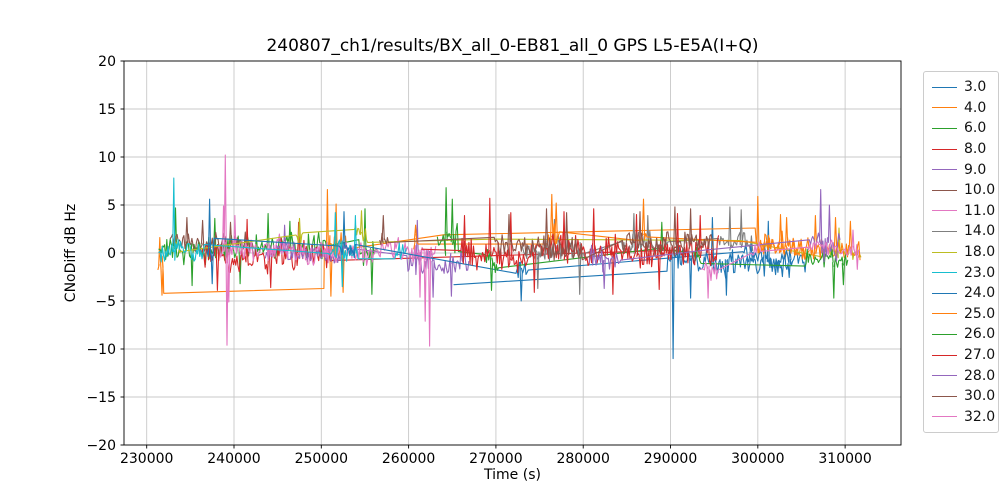 Image resolution: width=1000 pixels, height=500 pixels. What do you see at coordinates (101, 398) in the screenshot?
I see `y-tick-label: −15` at bounding box center [101, 398].